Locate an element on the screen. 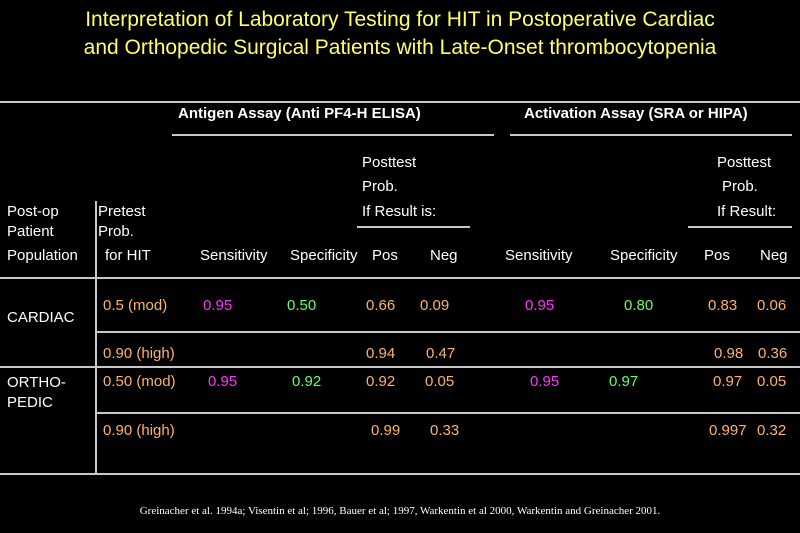 The height and width of the screenshot is (533, 800). antigen-sensitivity-header: Sensitivity is located at coordinates (234, 255).